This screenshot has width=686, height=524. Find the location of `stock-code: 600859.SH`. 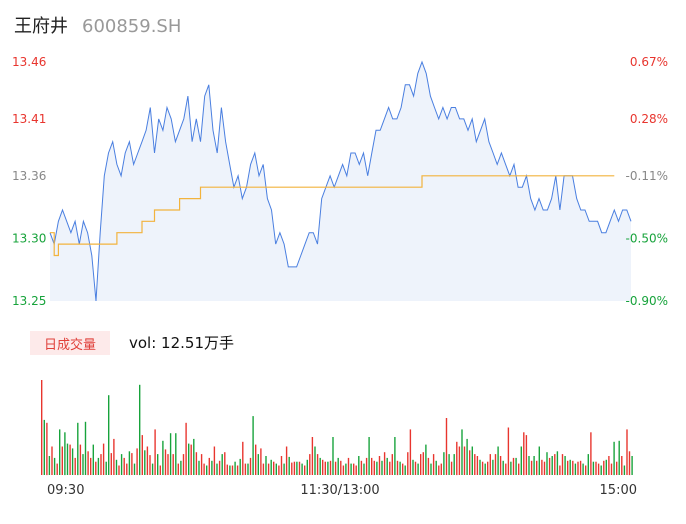

stock-code: 600859.SH is located at coordinates (132, 26).